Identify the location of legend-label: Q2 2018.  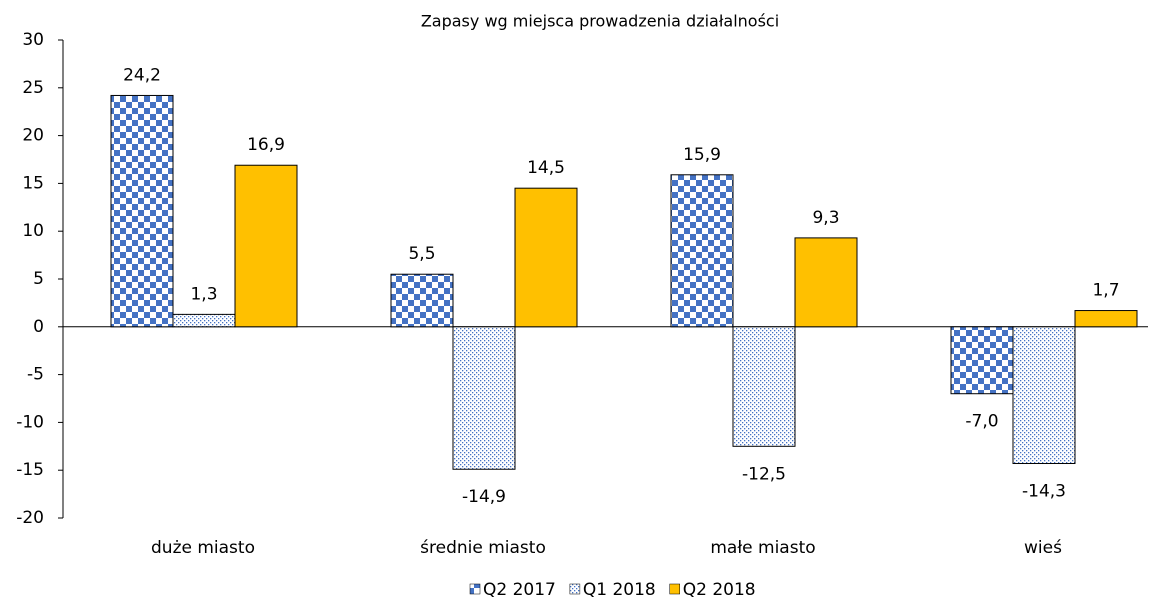
(719, 590).